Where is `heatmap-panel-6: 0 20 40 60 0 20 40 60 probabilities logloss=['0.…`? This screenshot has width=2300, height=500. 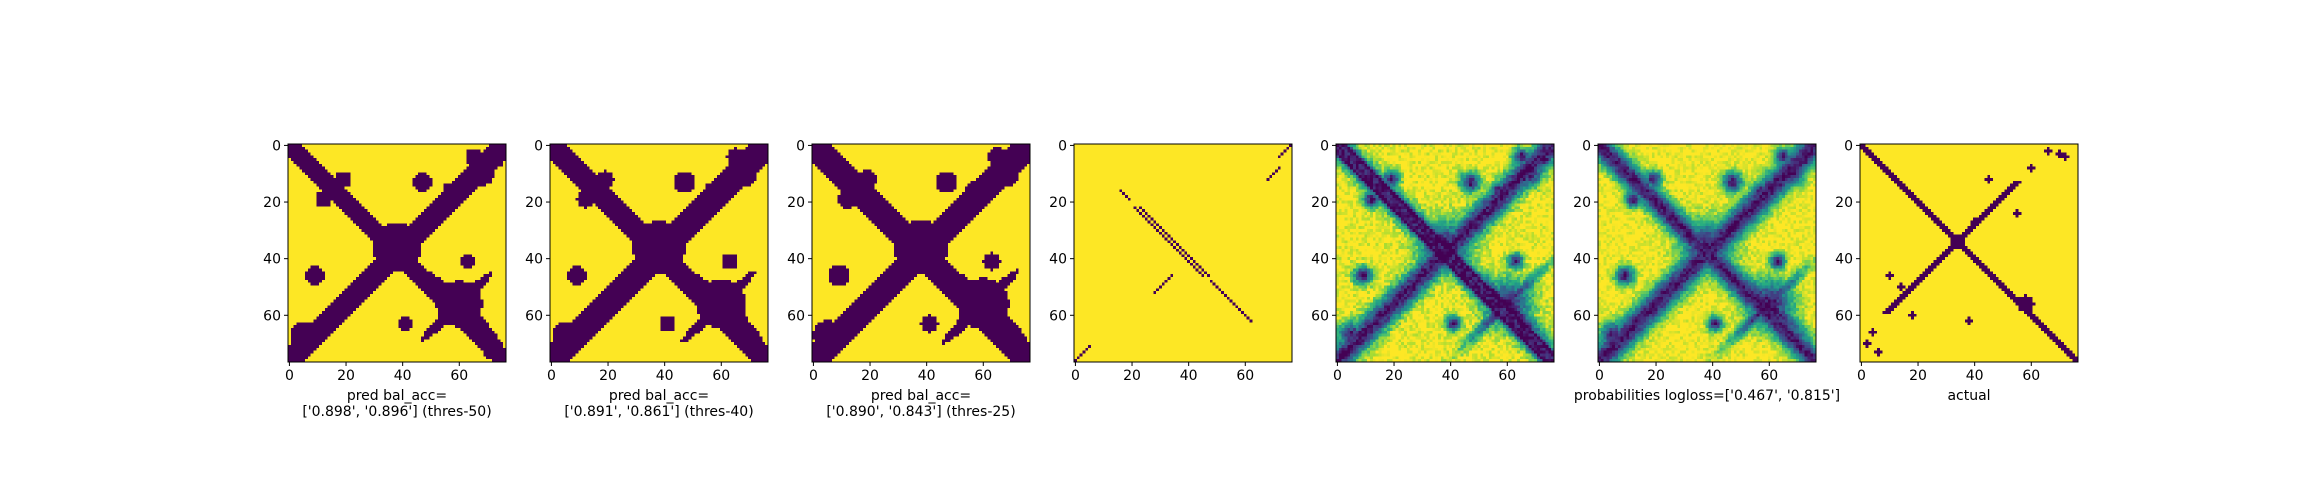
heatmap-panel-6: 0 20 40 60 0 20 40 60 probabilities logloss=['0.… is located at coordinates (1706, 271).